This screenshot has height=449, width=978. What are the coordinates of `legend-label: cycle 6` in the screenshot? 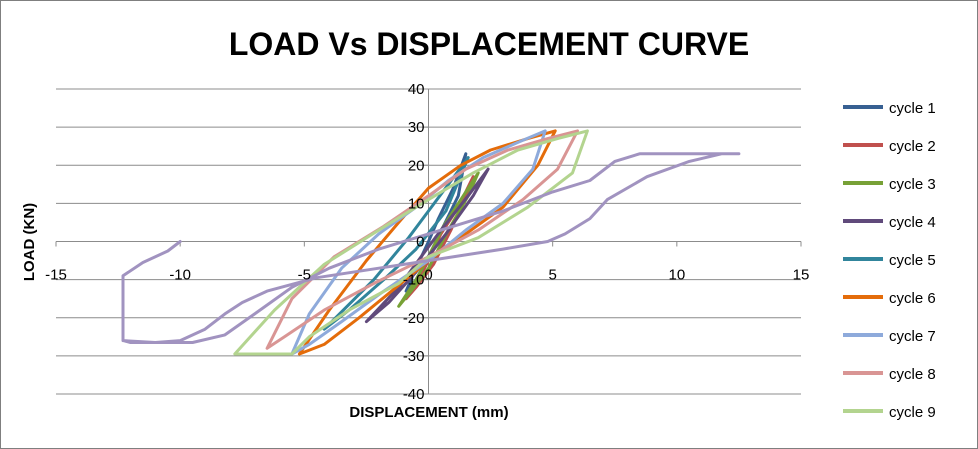 It's located at (912, 298).